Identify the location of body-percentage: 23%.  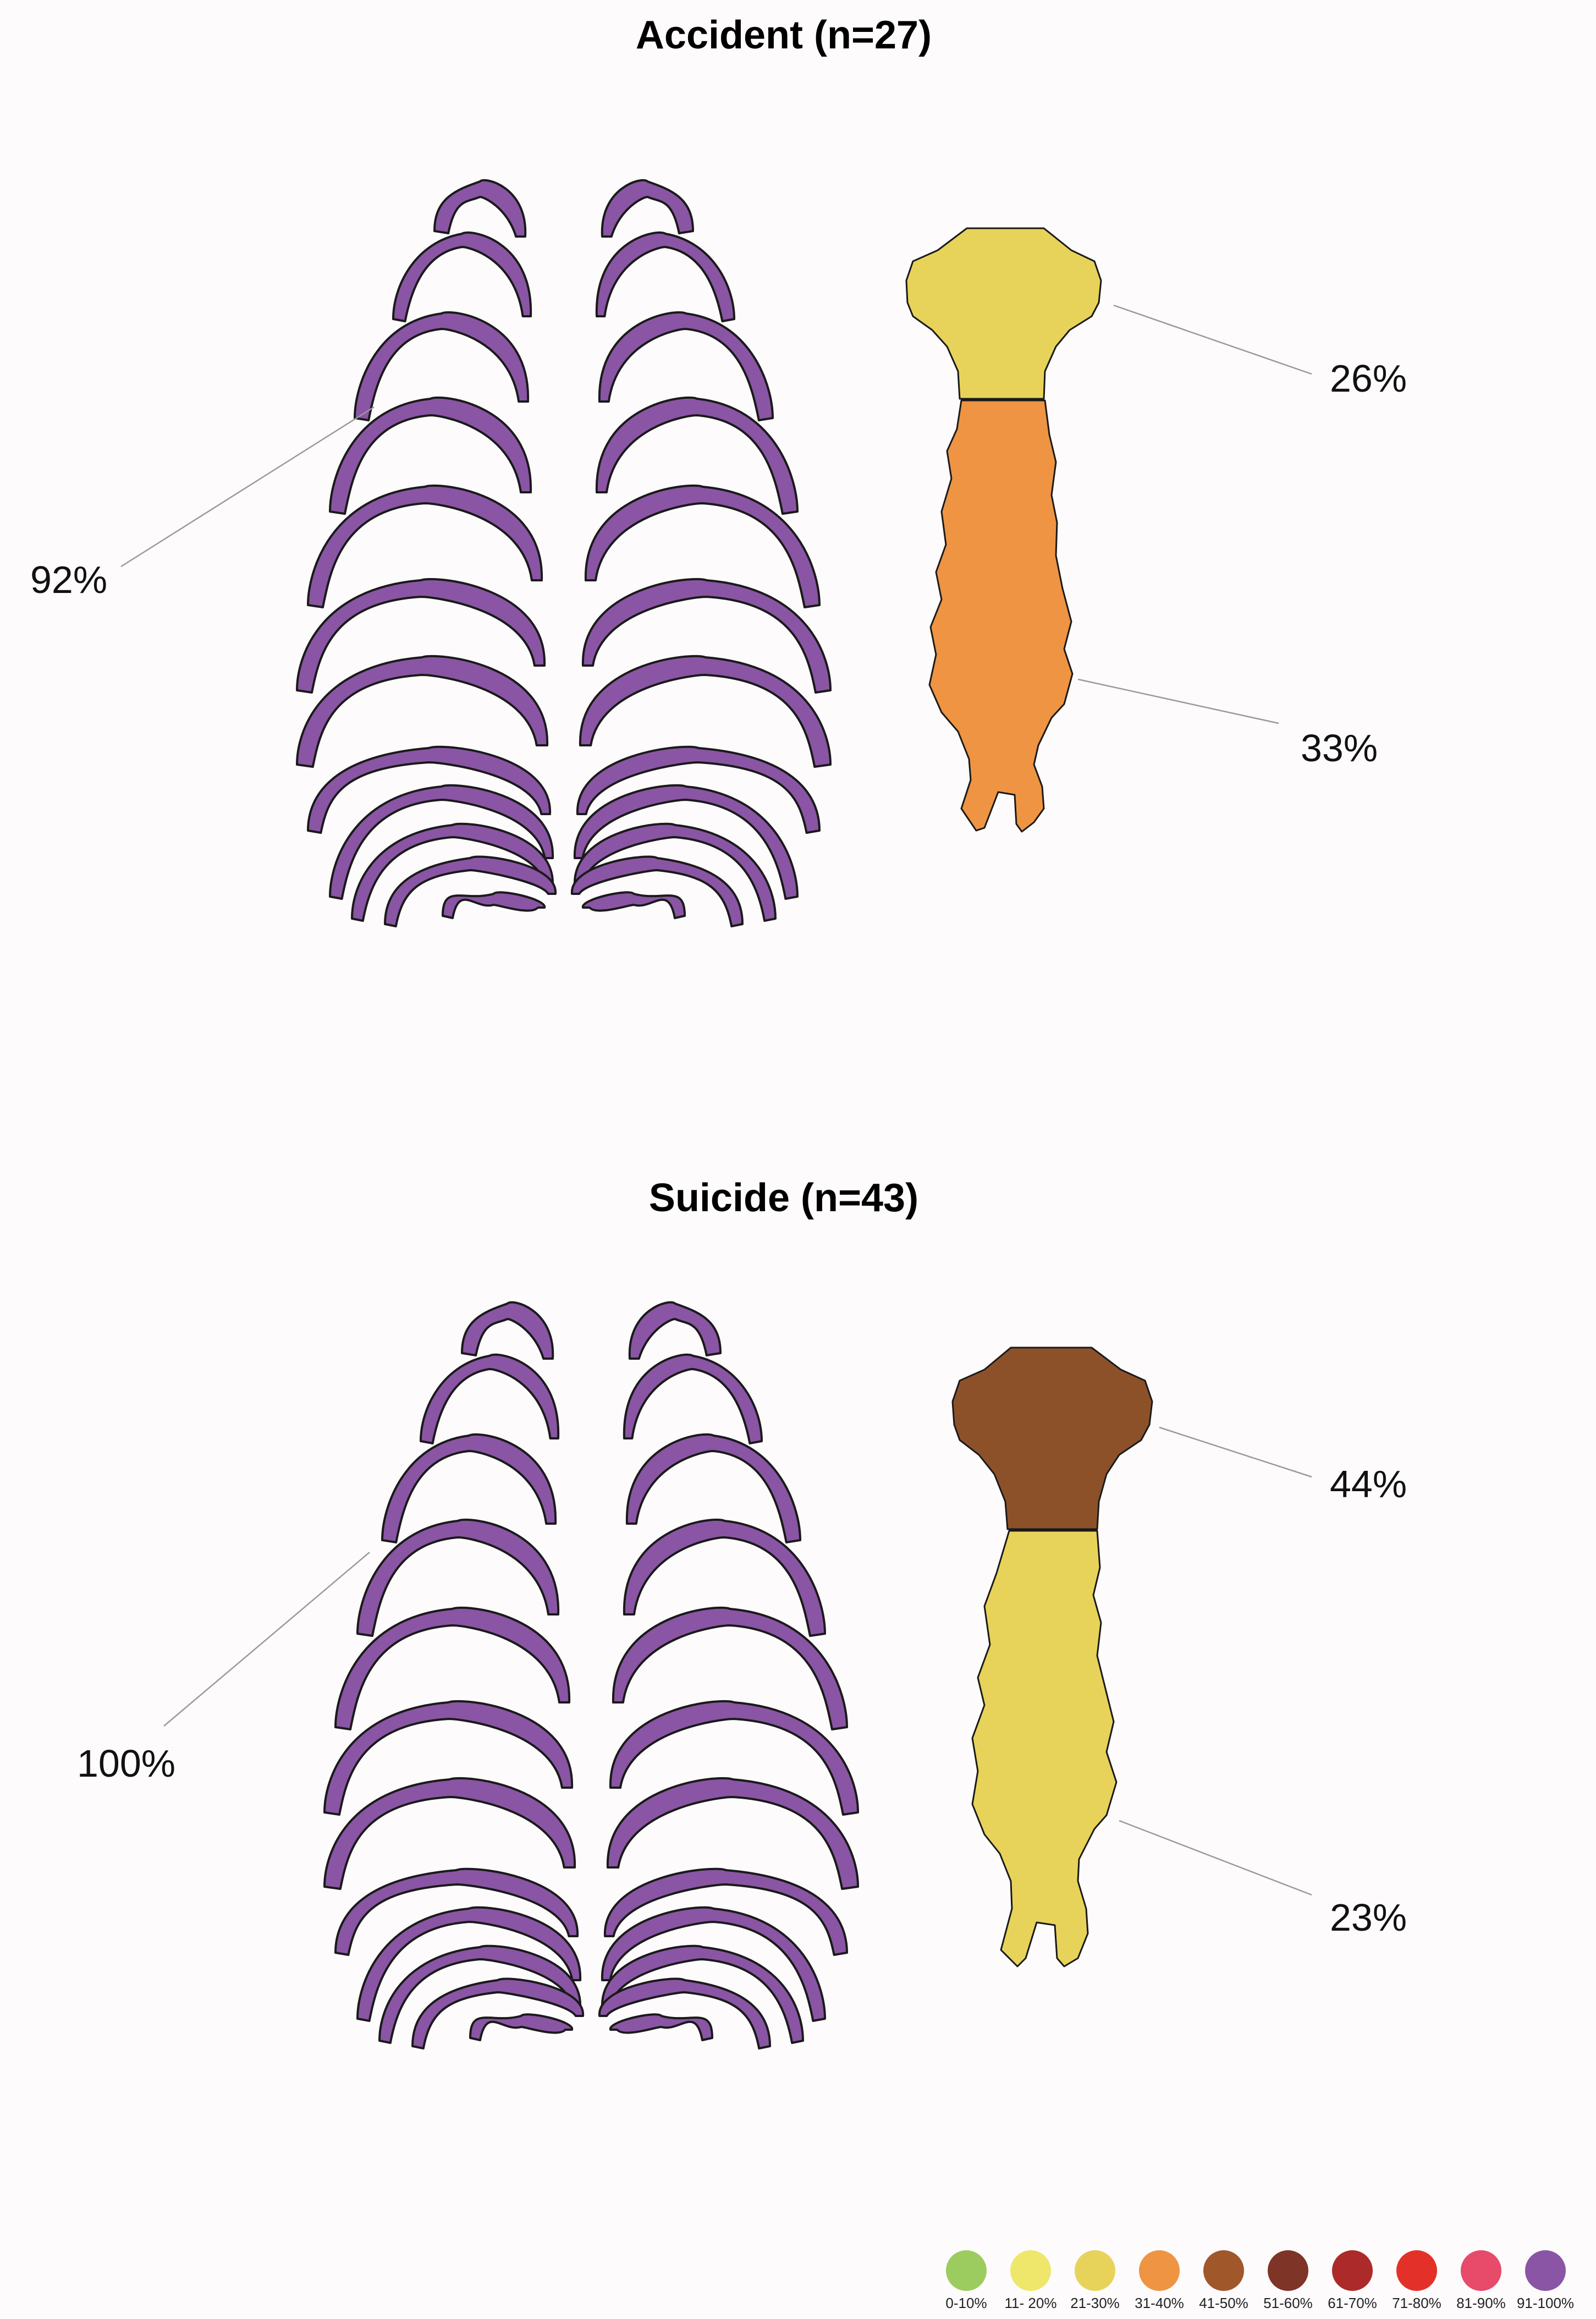
(1369, 1917).